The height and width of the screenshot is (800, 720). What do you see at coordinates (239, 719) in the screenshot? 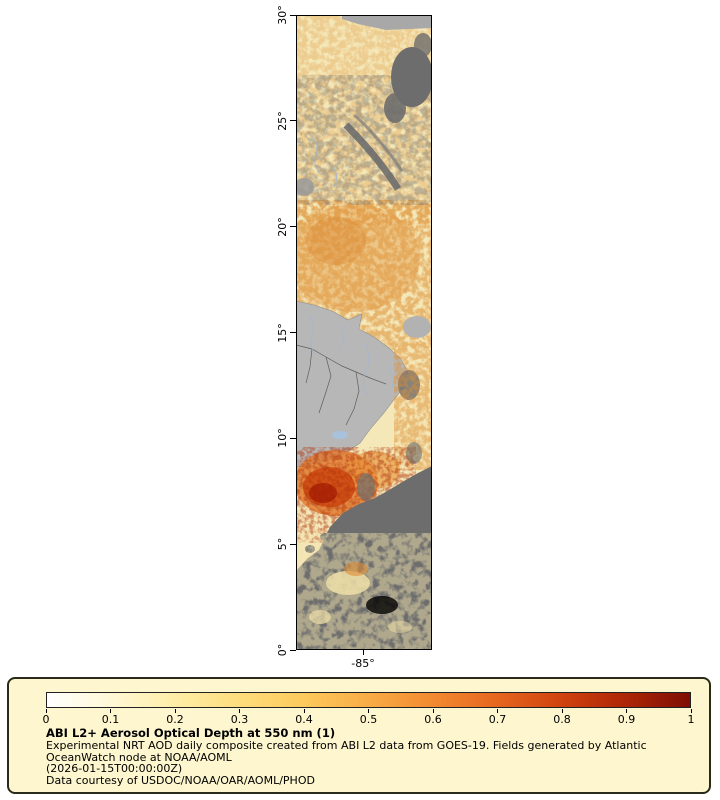
I see `colorbar-tick-label: 0.3` at bounding box center [239, 719].